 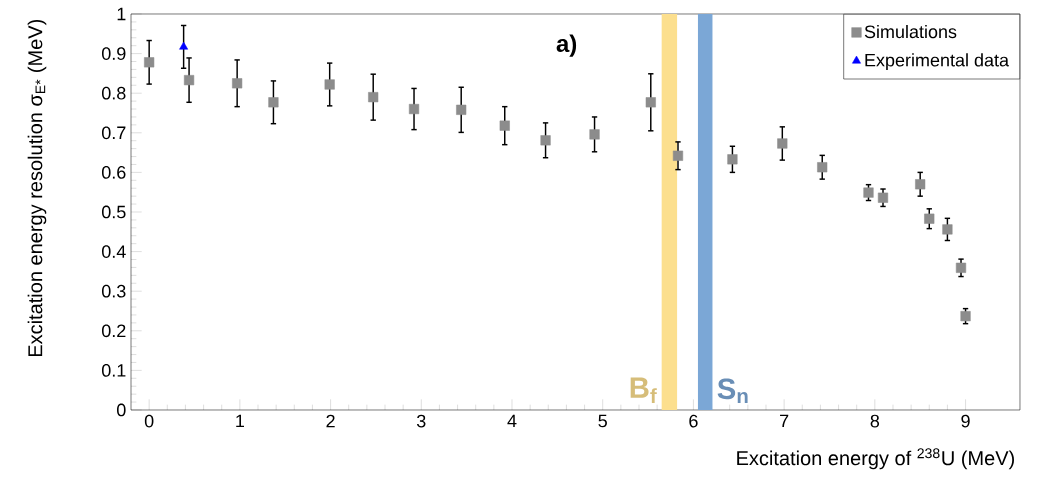 What do you see at coordinates (421, 421) in the screenshot?
I see `x-tick-label: 3` at bounding box center [421, 421].